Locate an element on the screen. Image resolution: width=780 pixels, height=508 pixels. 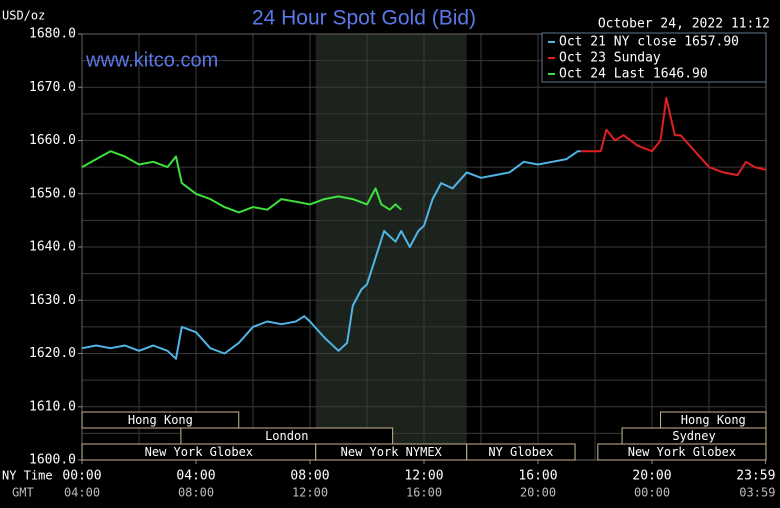
x2-tick-label: 12:00 is located at coordinates (310, 493).